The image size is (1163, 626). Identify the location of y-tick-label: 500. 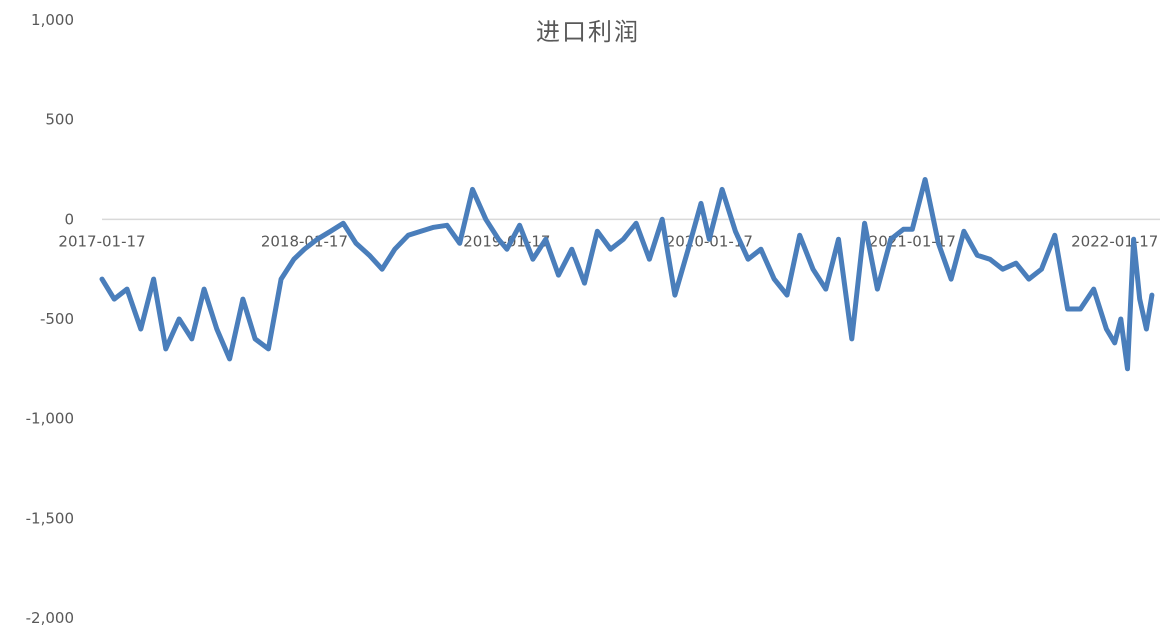
(59, 120).